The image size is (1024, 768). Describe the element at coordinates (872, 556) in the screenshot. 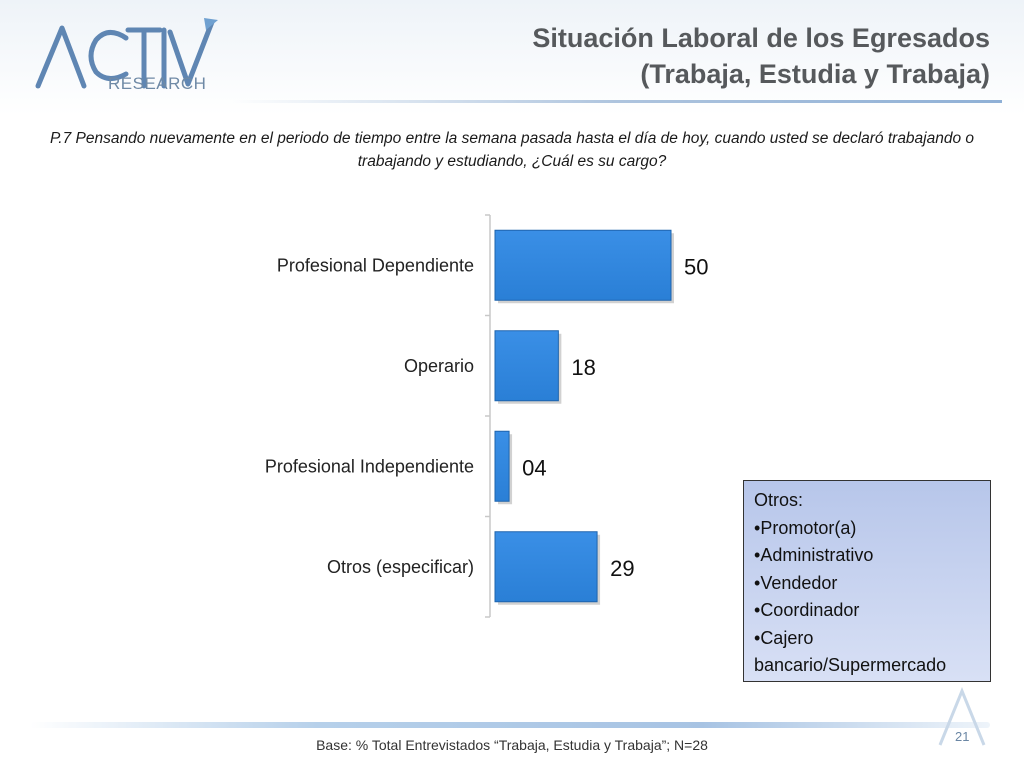

I see `otros-item: Administrativo` at that location.